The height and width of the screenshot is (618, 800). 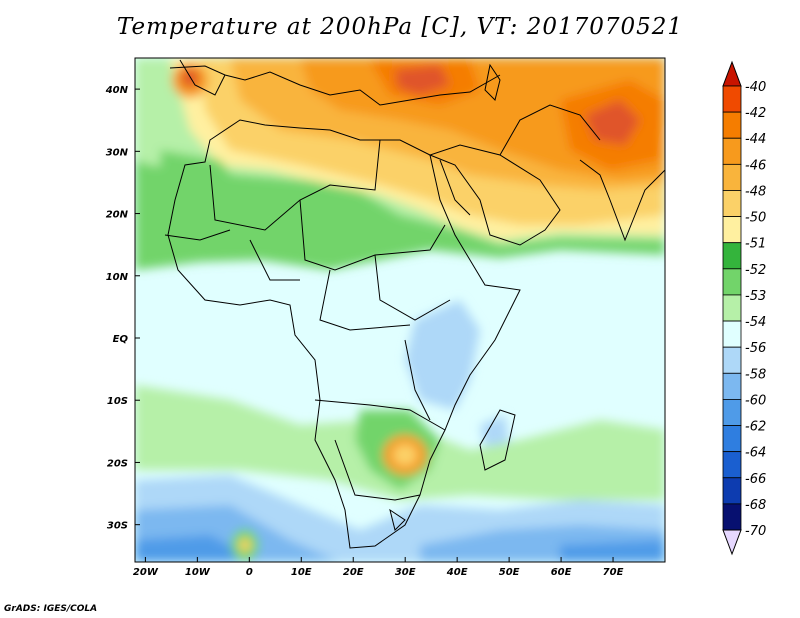 I want to click on colorbar-label: -50, so click(x=755, y=218).